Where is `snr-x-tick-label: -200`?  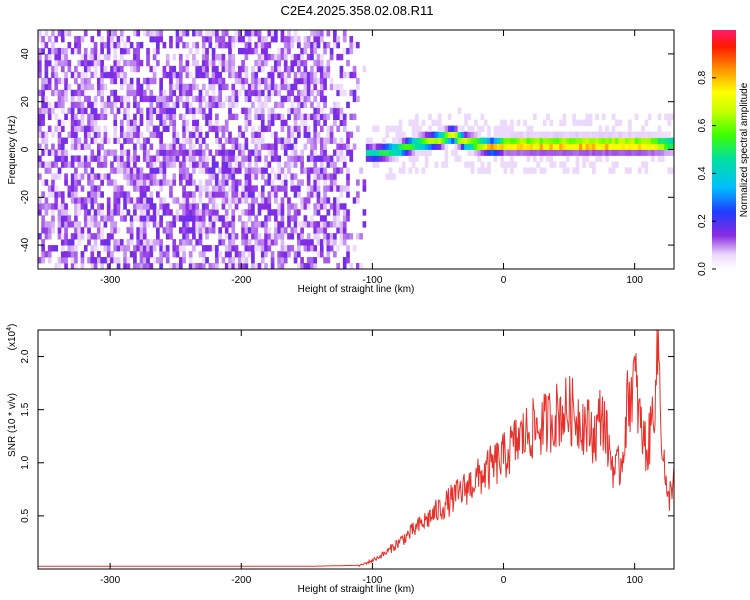
snr-x-tick-label: -200 is located at coordinates (241, 580).